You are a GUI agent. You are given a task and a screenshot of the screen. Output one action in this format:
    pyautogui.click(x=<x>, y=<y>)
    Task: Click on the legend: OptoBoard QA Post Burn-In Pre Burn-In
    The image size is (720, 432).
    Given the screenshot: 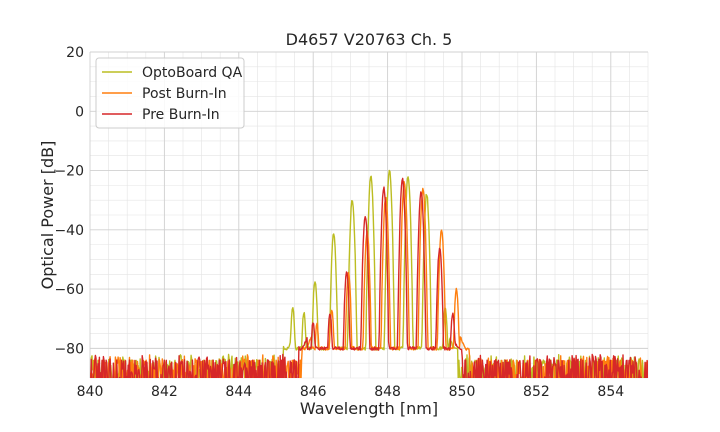 What is the action you would take?
    pyautogui.click(x=170, y=93)
    